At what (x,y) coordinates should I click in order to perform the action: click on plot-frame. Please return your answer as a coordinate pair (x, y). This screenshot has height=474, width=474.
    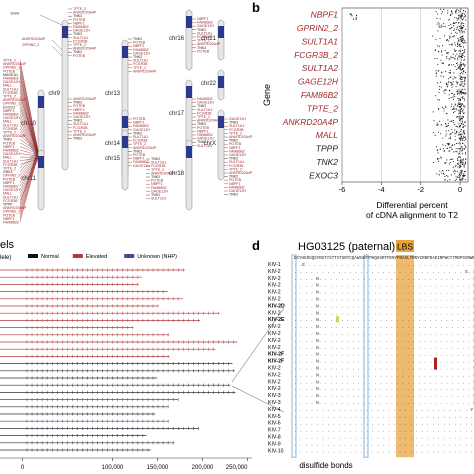
    Looking at the image, I should click on (405, 95).